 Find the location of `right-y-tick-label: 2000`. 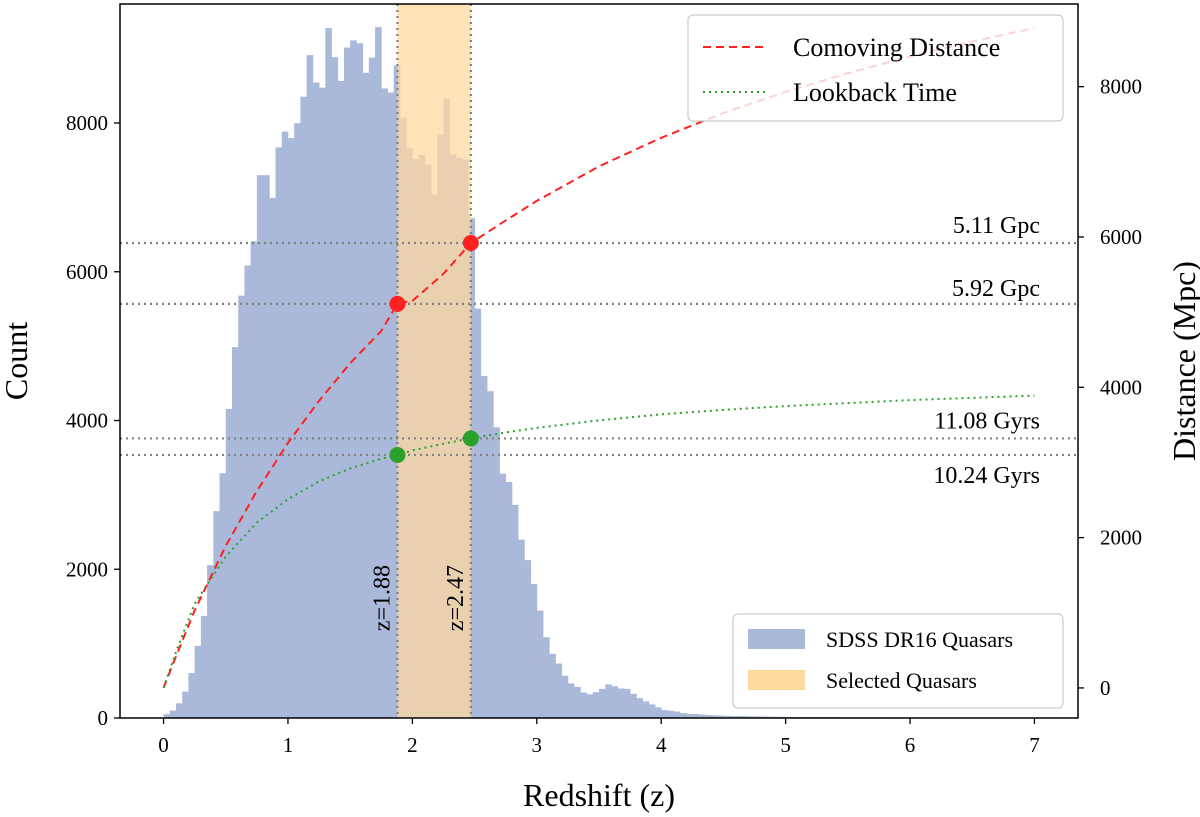

right-y-tick-label: 2000 is located at coordinates (1121, 538).